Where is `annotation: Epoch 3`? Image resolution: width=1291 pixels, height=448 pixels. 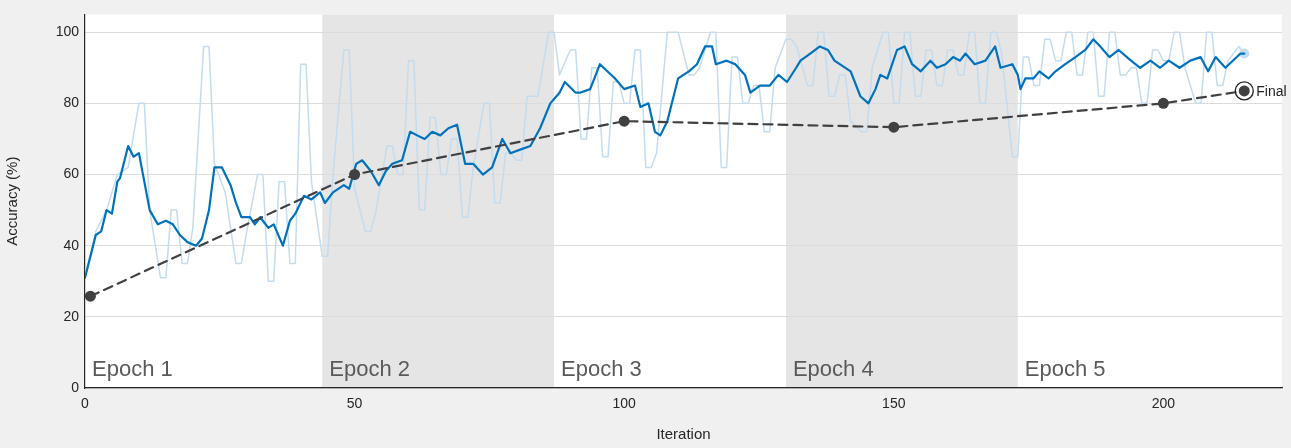 annotation: Epoch 3 is located at coordinates (601, 368).